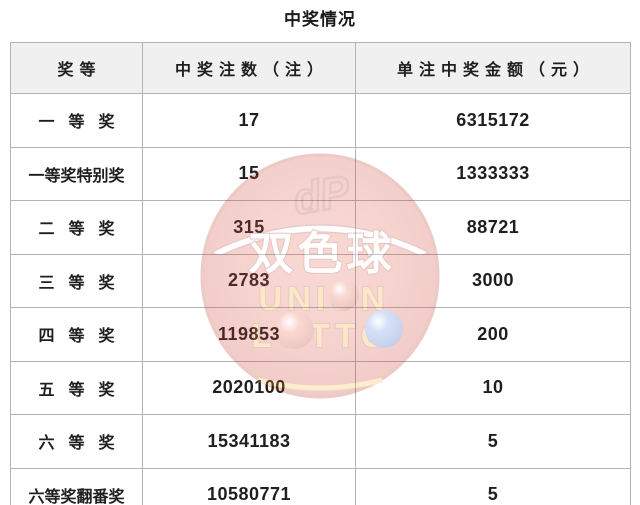 This screenshot has width=640, height=505. I want to click on prize-amount-cell: 10, so click(493, 387).